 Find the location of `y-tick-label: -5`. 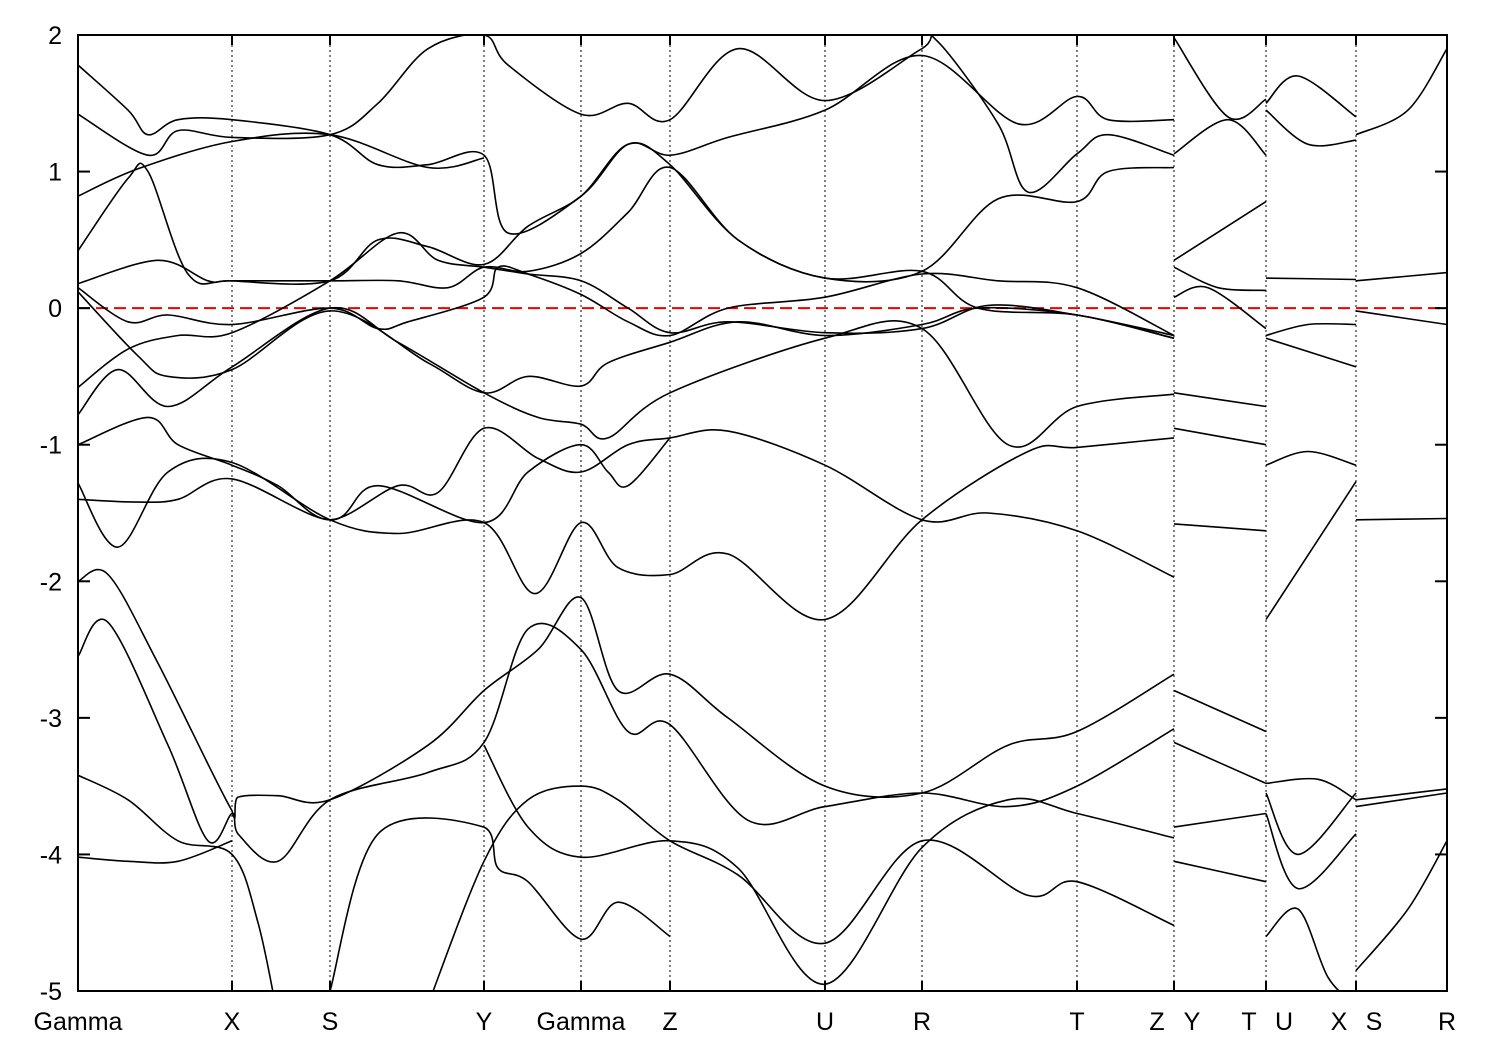

y-tick-label: -5 is located at coordinates (51, 992).